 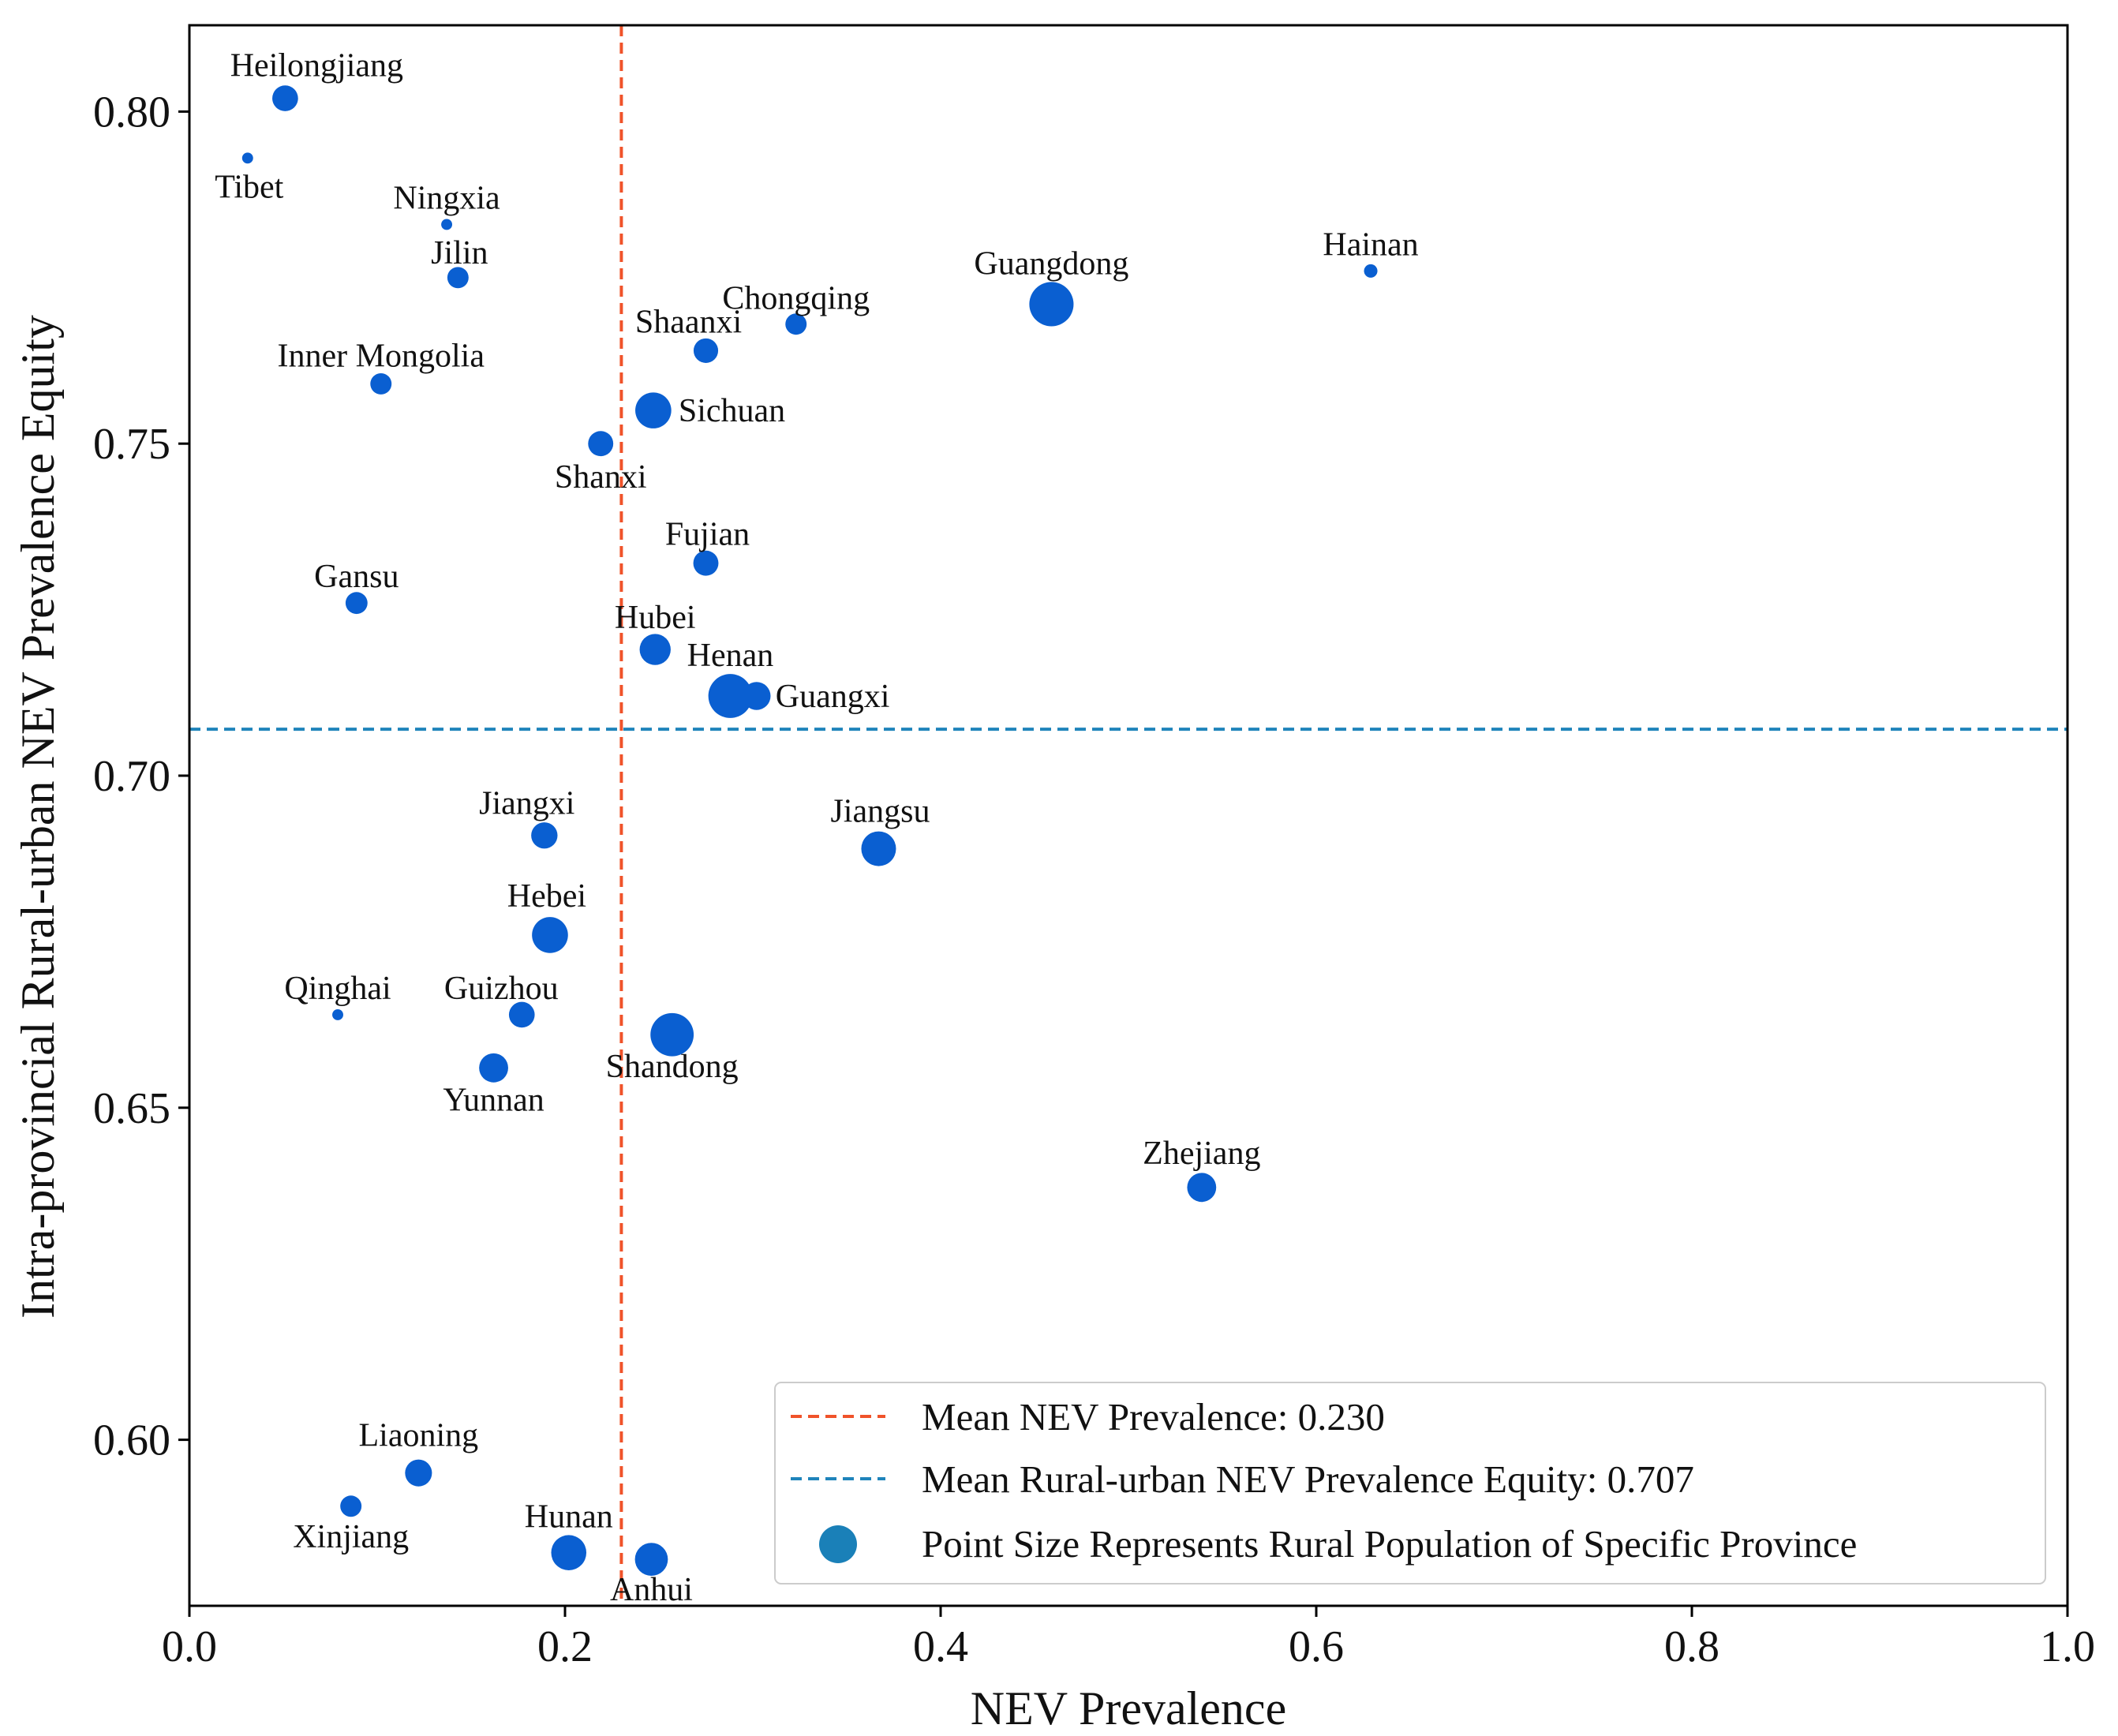 I want to click on point-guangxi, so click(x=757, y=696).